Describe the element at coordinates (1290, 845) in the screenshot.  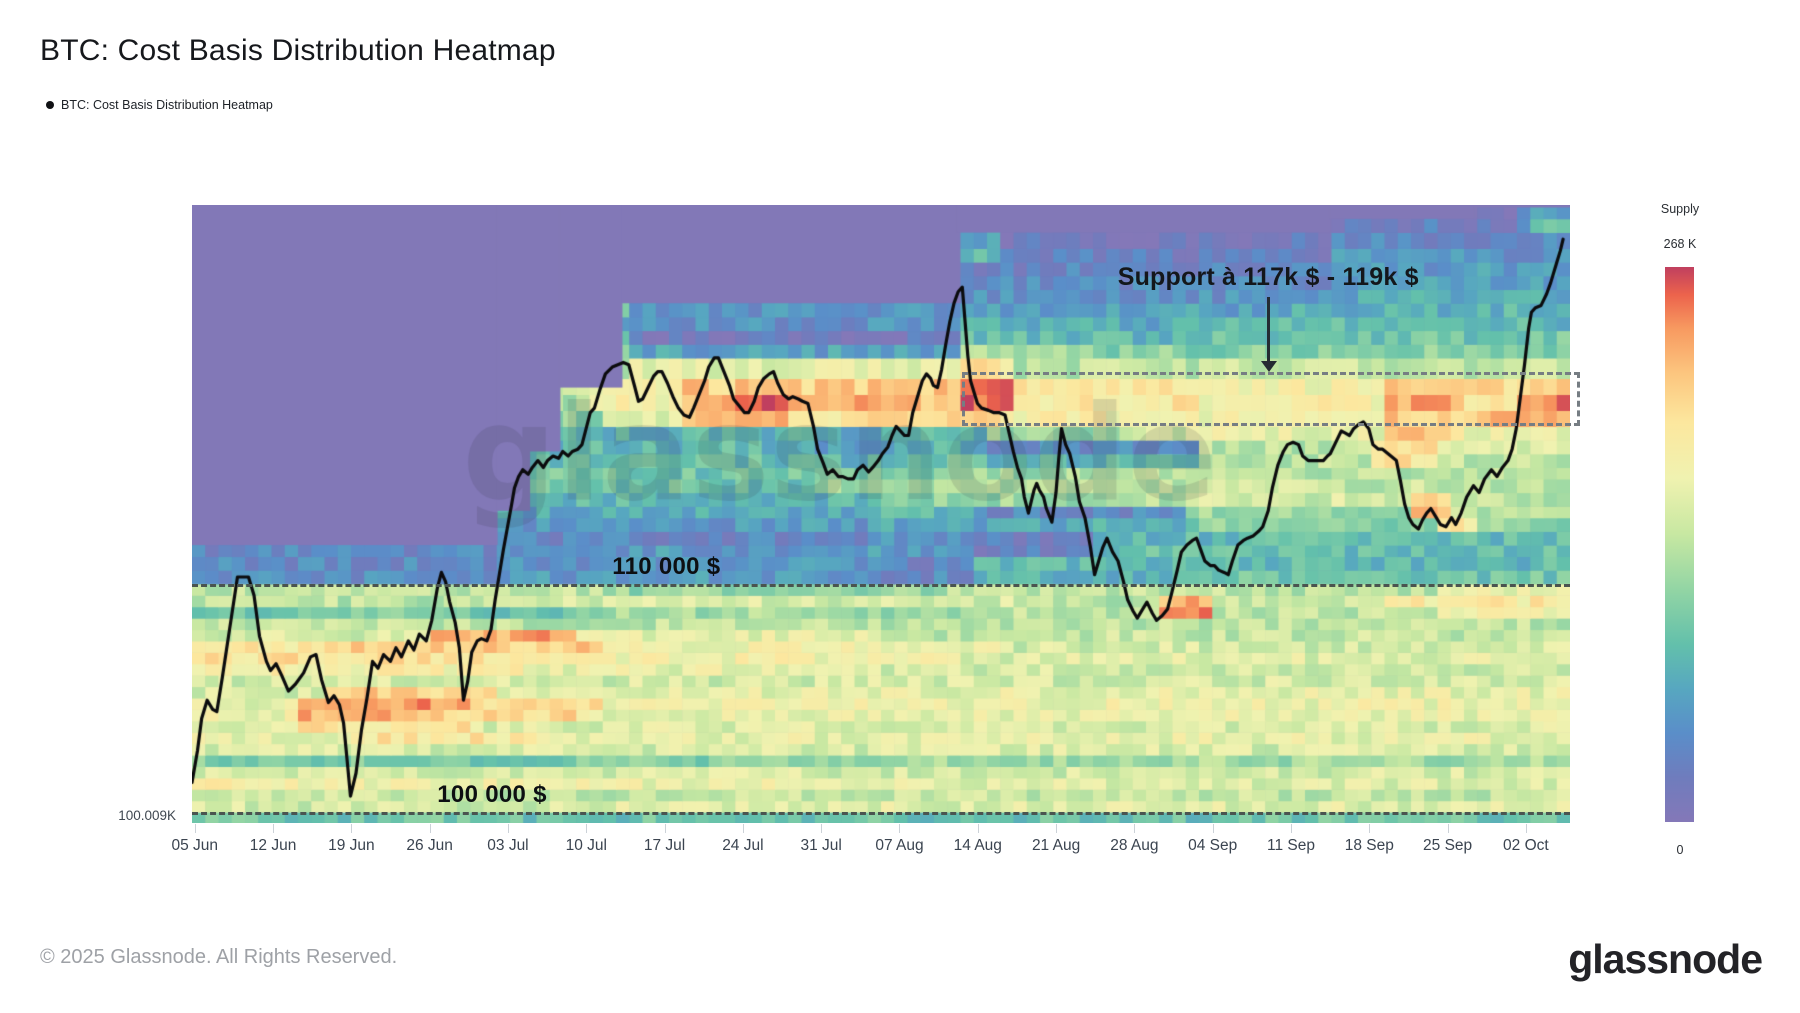
I see `x-tick: 11 Sep` at that location.